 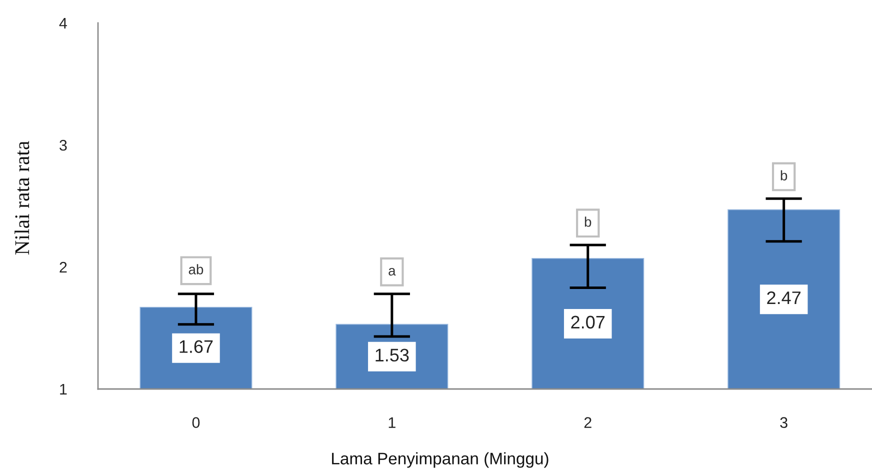 I want to click on annotation: a, so click(x=392, y=272).